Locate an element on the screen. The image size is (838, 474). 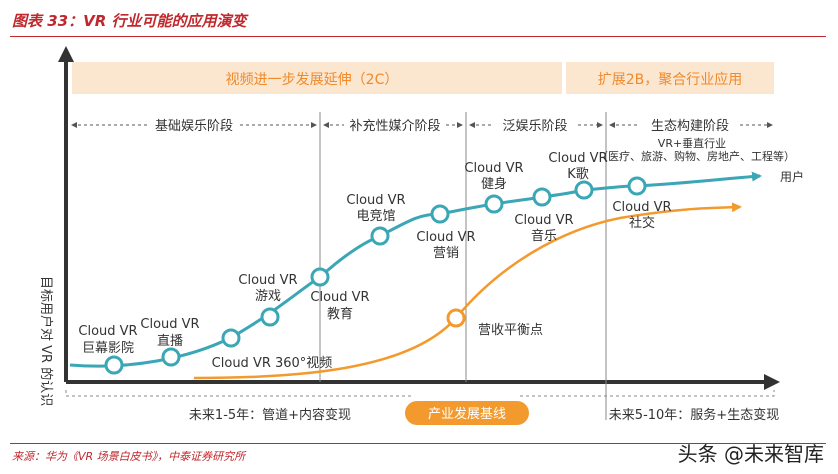
node-label-6b: 电竞馆 is located at coordinates (375, 216).